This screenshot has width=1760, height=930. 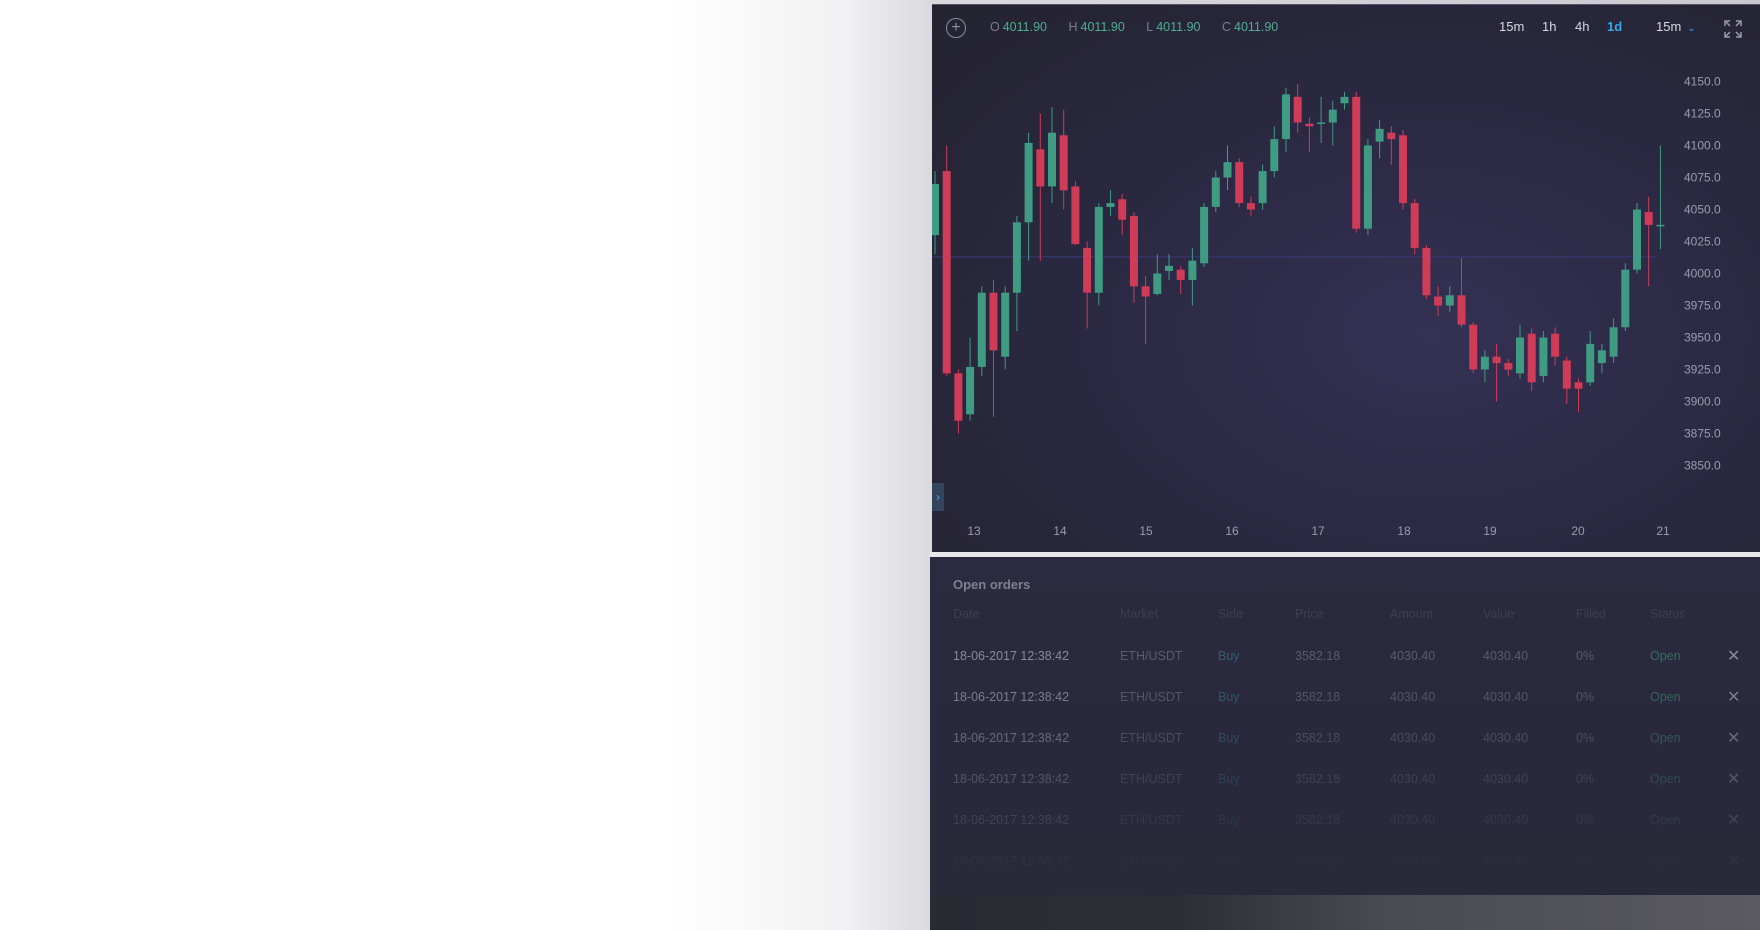 What do you see at coordinates (992, 584) in the screenshot?
I see `open-orders-title: Open orders` at bounding box center [992, 584].